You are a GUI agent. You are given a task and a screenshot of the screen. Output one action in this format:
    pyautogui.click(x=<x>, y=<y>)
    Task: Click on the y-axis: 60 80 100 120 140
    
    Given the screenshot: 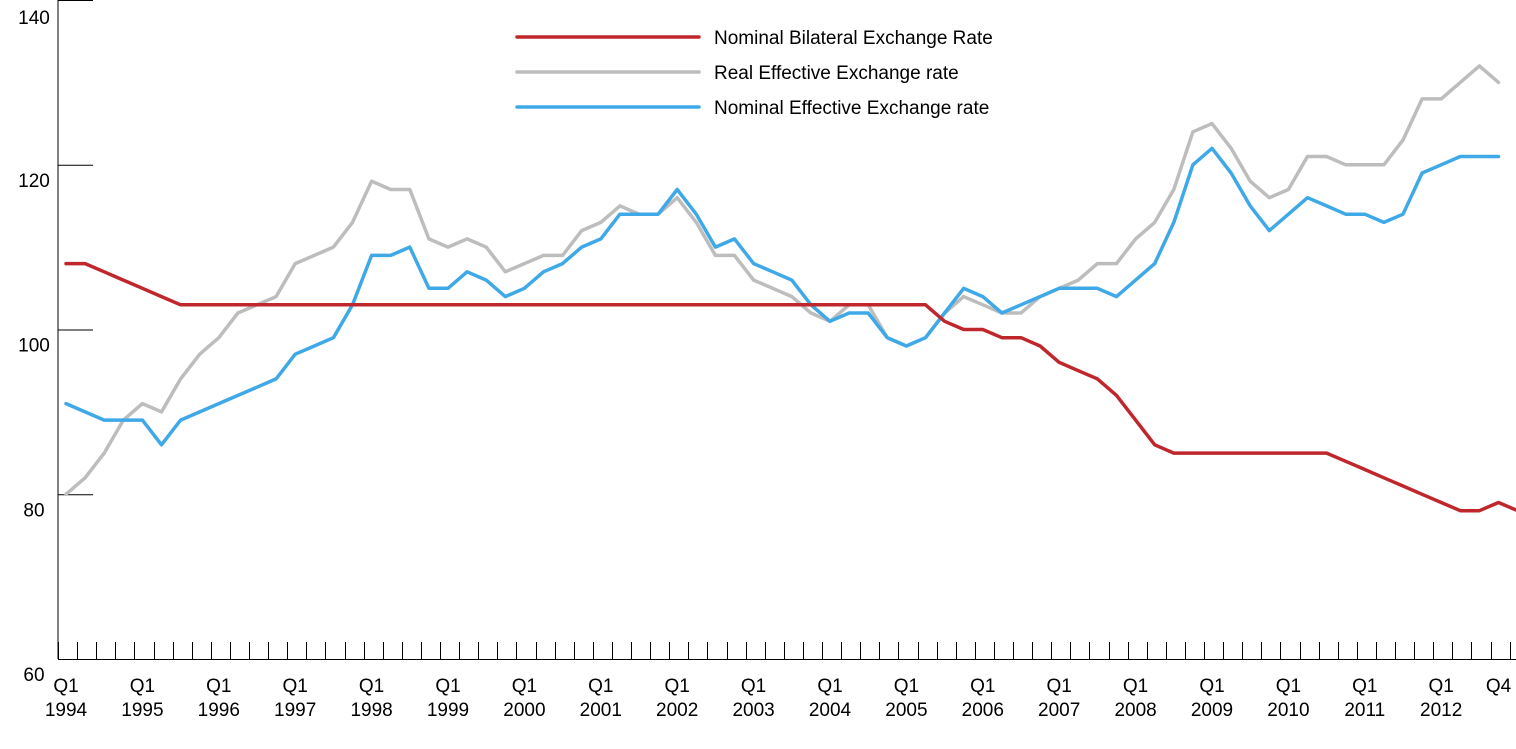 What is the action you would take?
    pyautogui.click(x=55, y=343)
    